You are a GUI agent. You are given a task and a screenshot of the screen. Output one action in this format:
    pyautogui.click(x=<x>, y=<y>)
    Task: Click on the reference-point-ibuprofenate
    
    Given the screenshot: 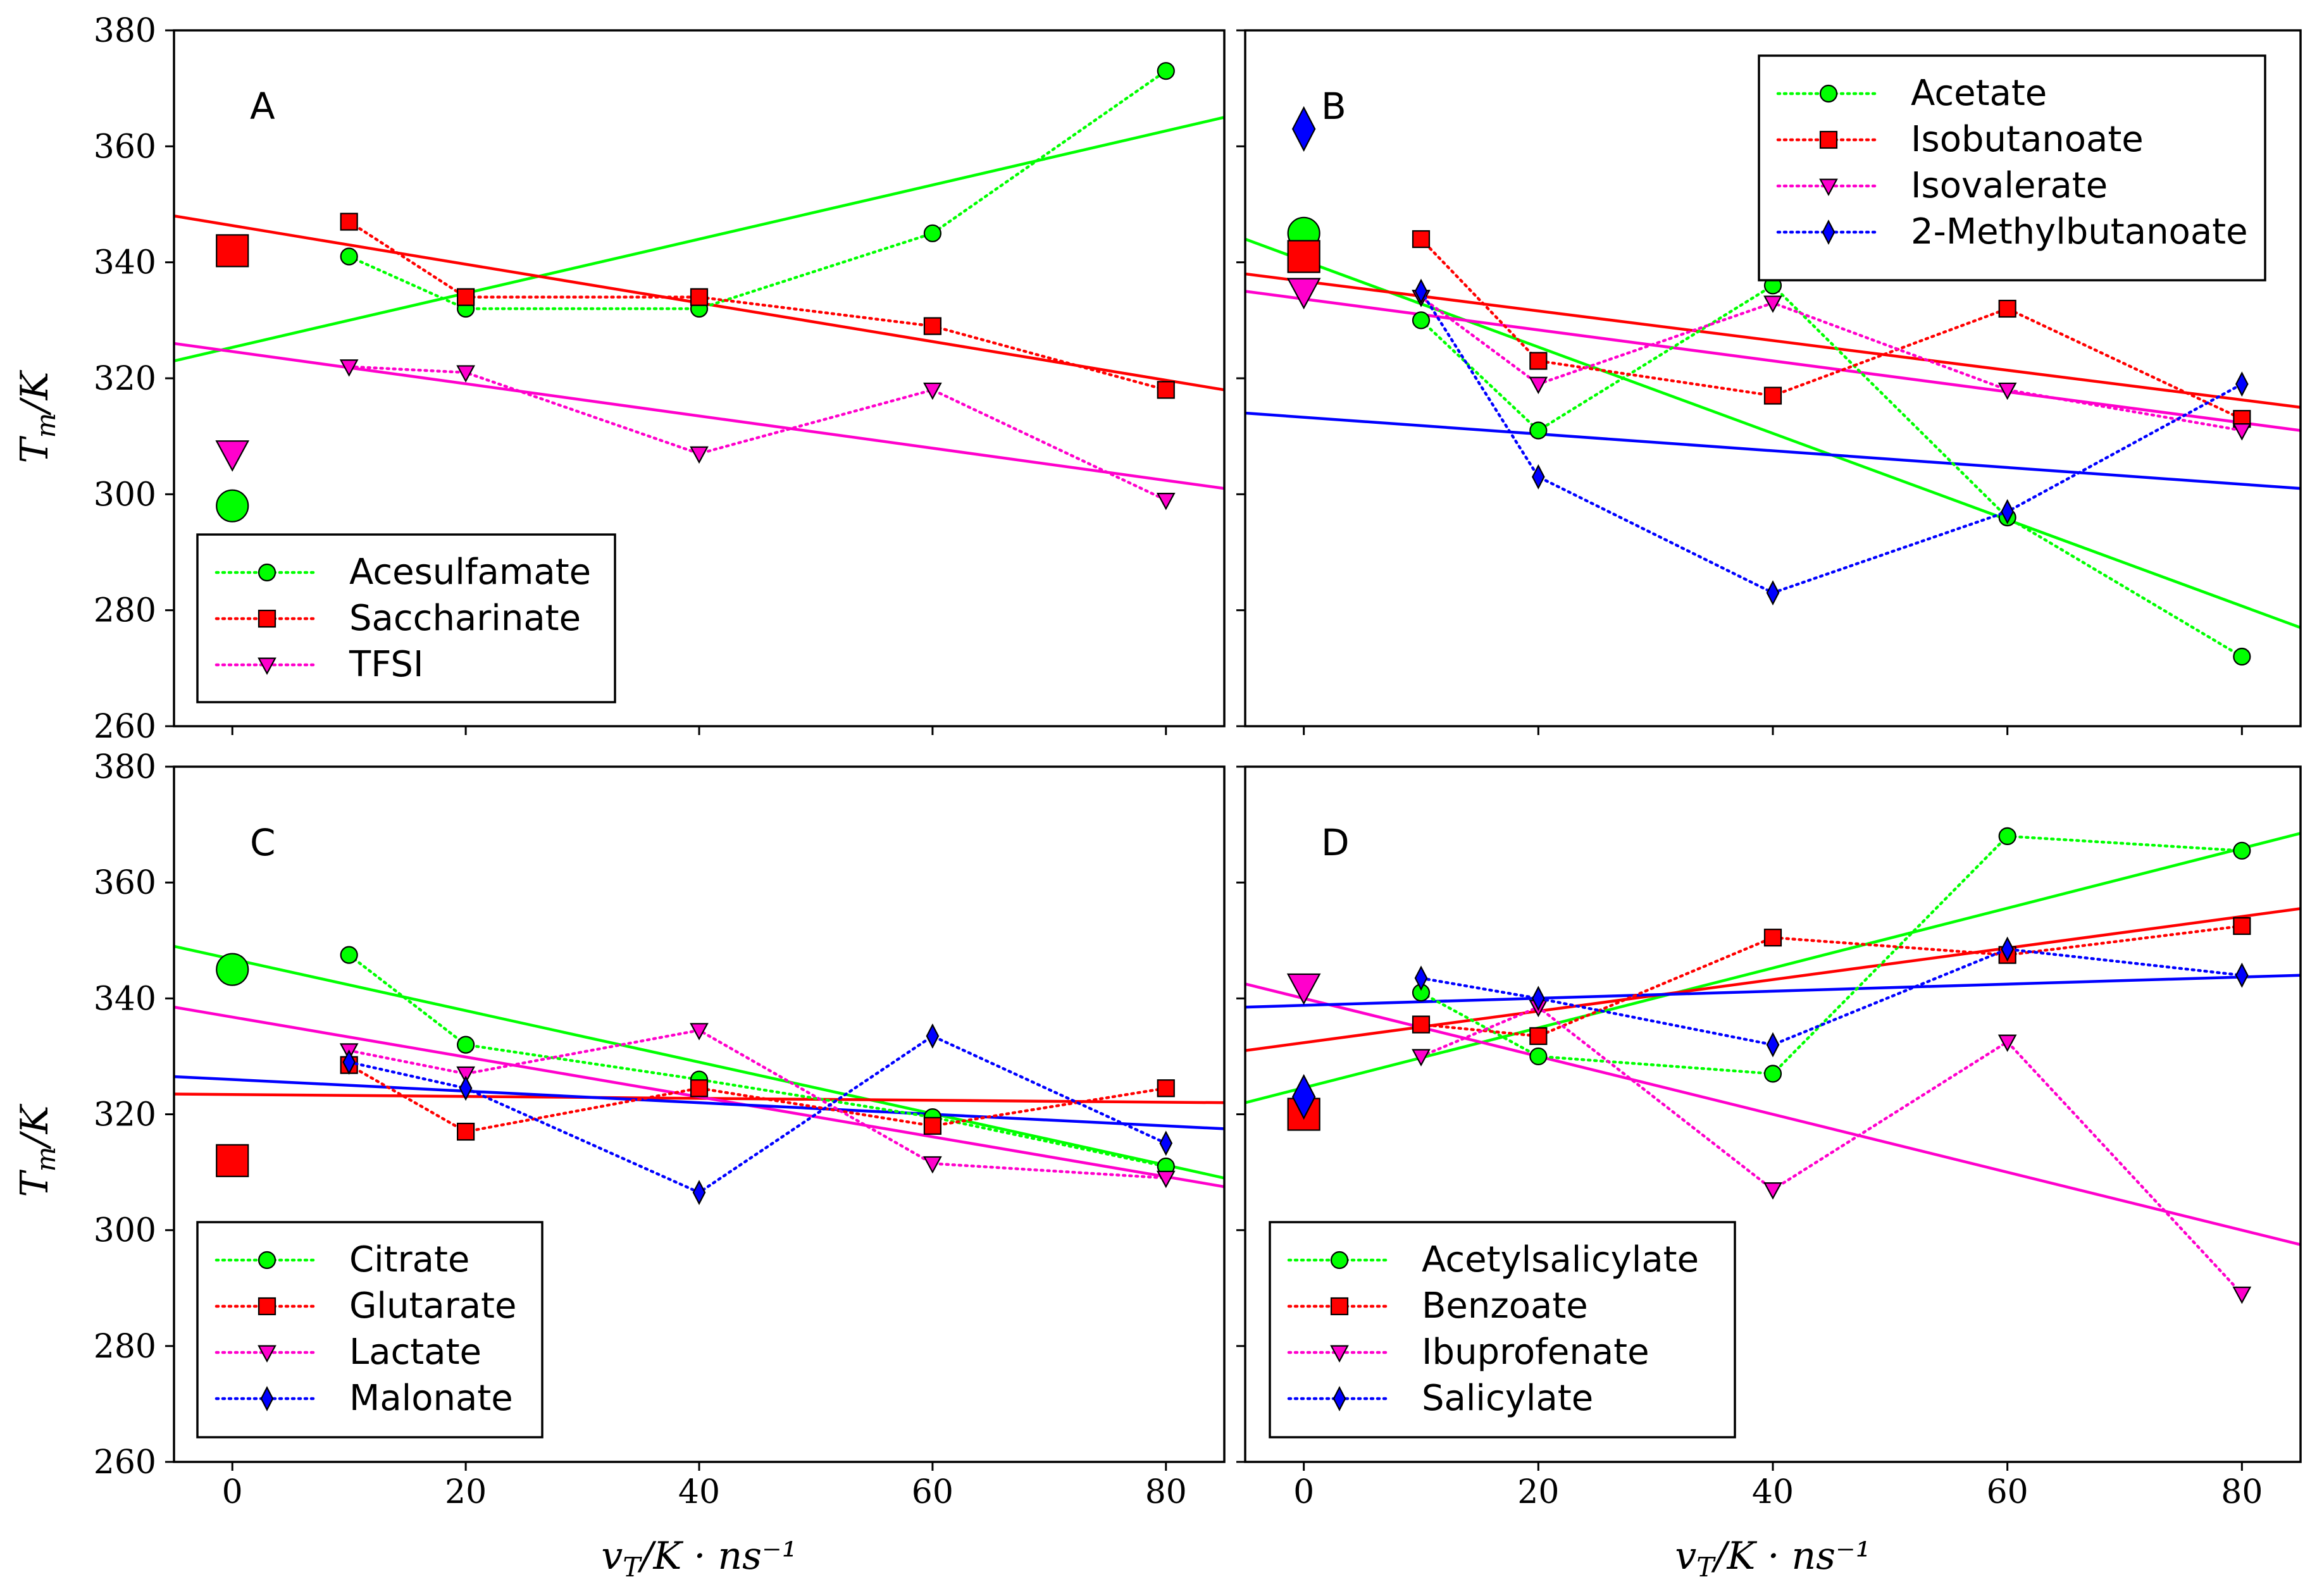 What is the action you would take?
    pyautogui.click(x=1303, y=989)
    